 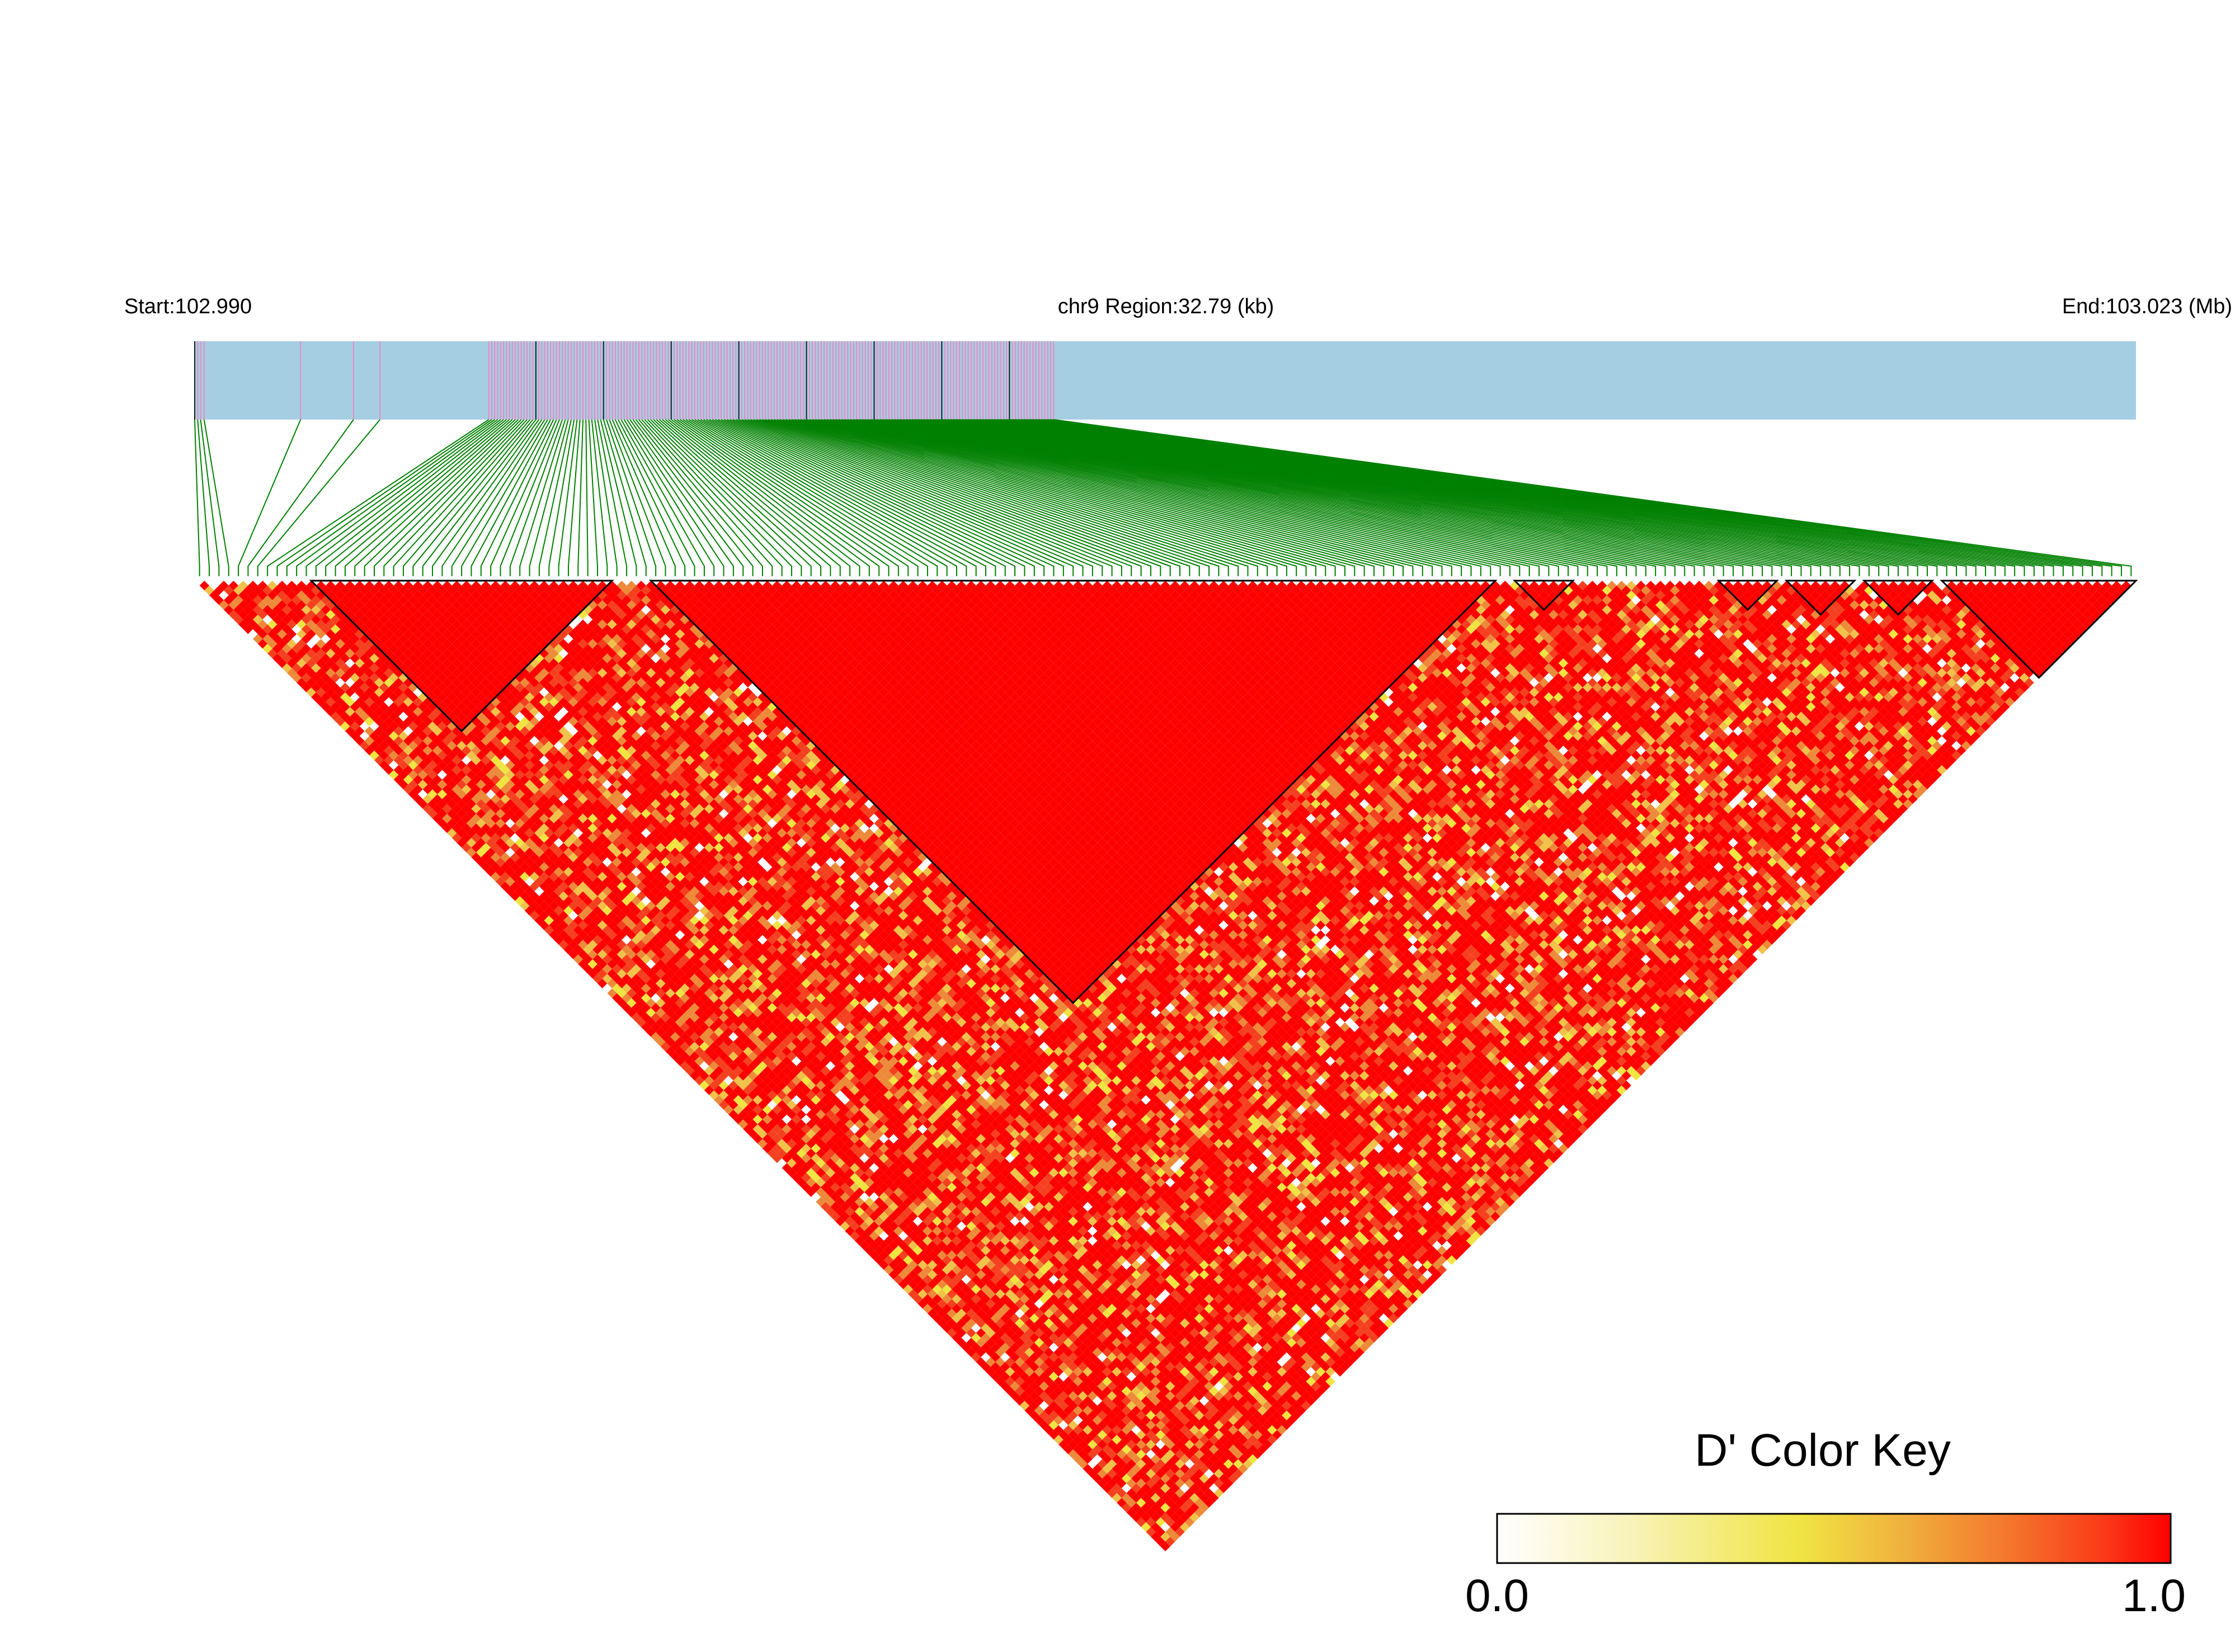 I want to click on snp-ticks, so click(x=624, y=381).